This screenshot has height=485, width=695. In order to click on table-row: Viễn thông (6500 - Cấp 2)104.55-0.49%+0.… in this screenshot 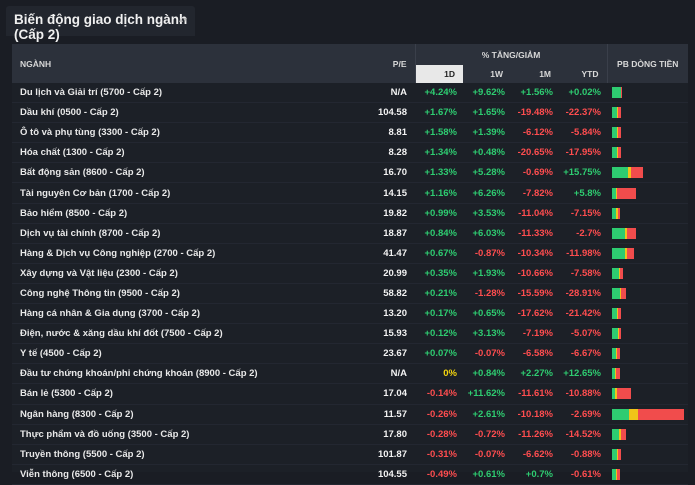, I will do `click(350, 474)`.